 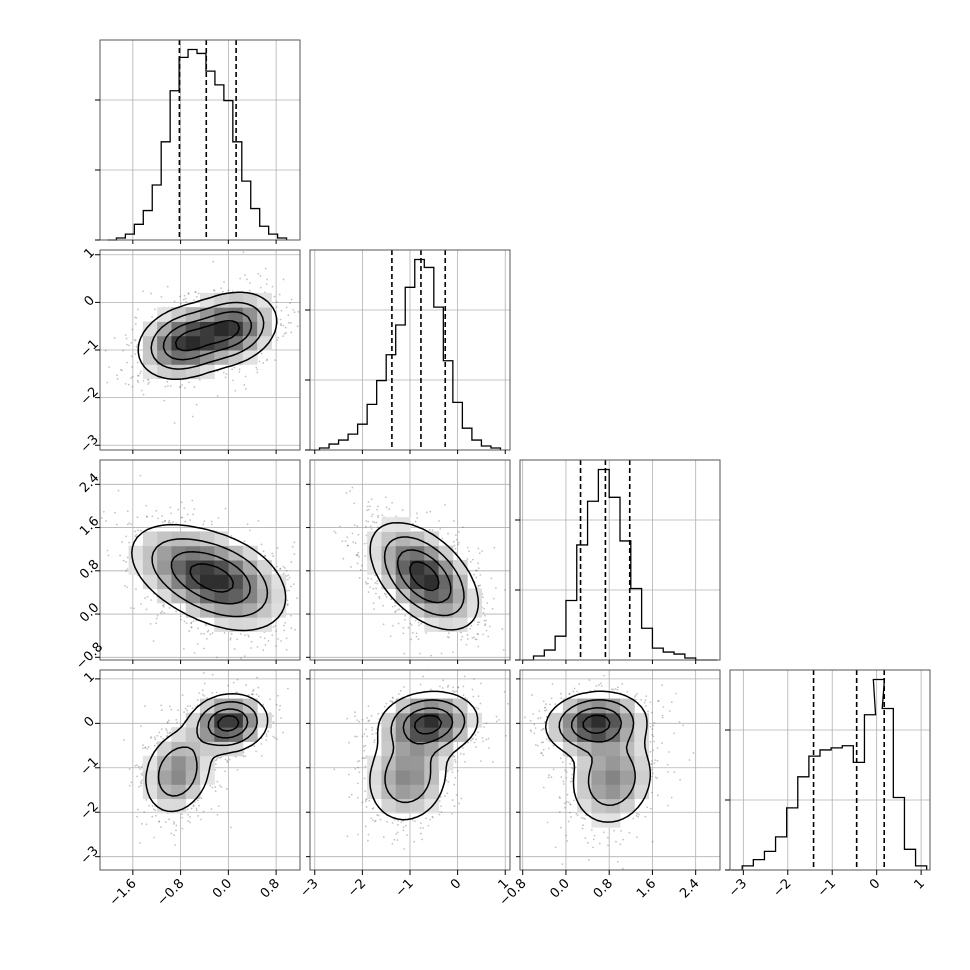 I want to click on panel-border, so click(x=200, y=560).